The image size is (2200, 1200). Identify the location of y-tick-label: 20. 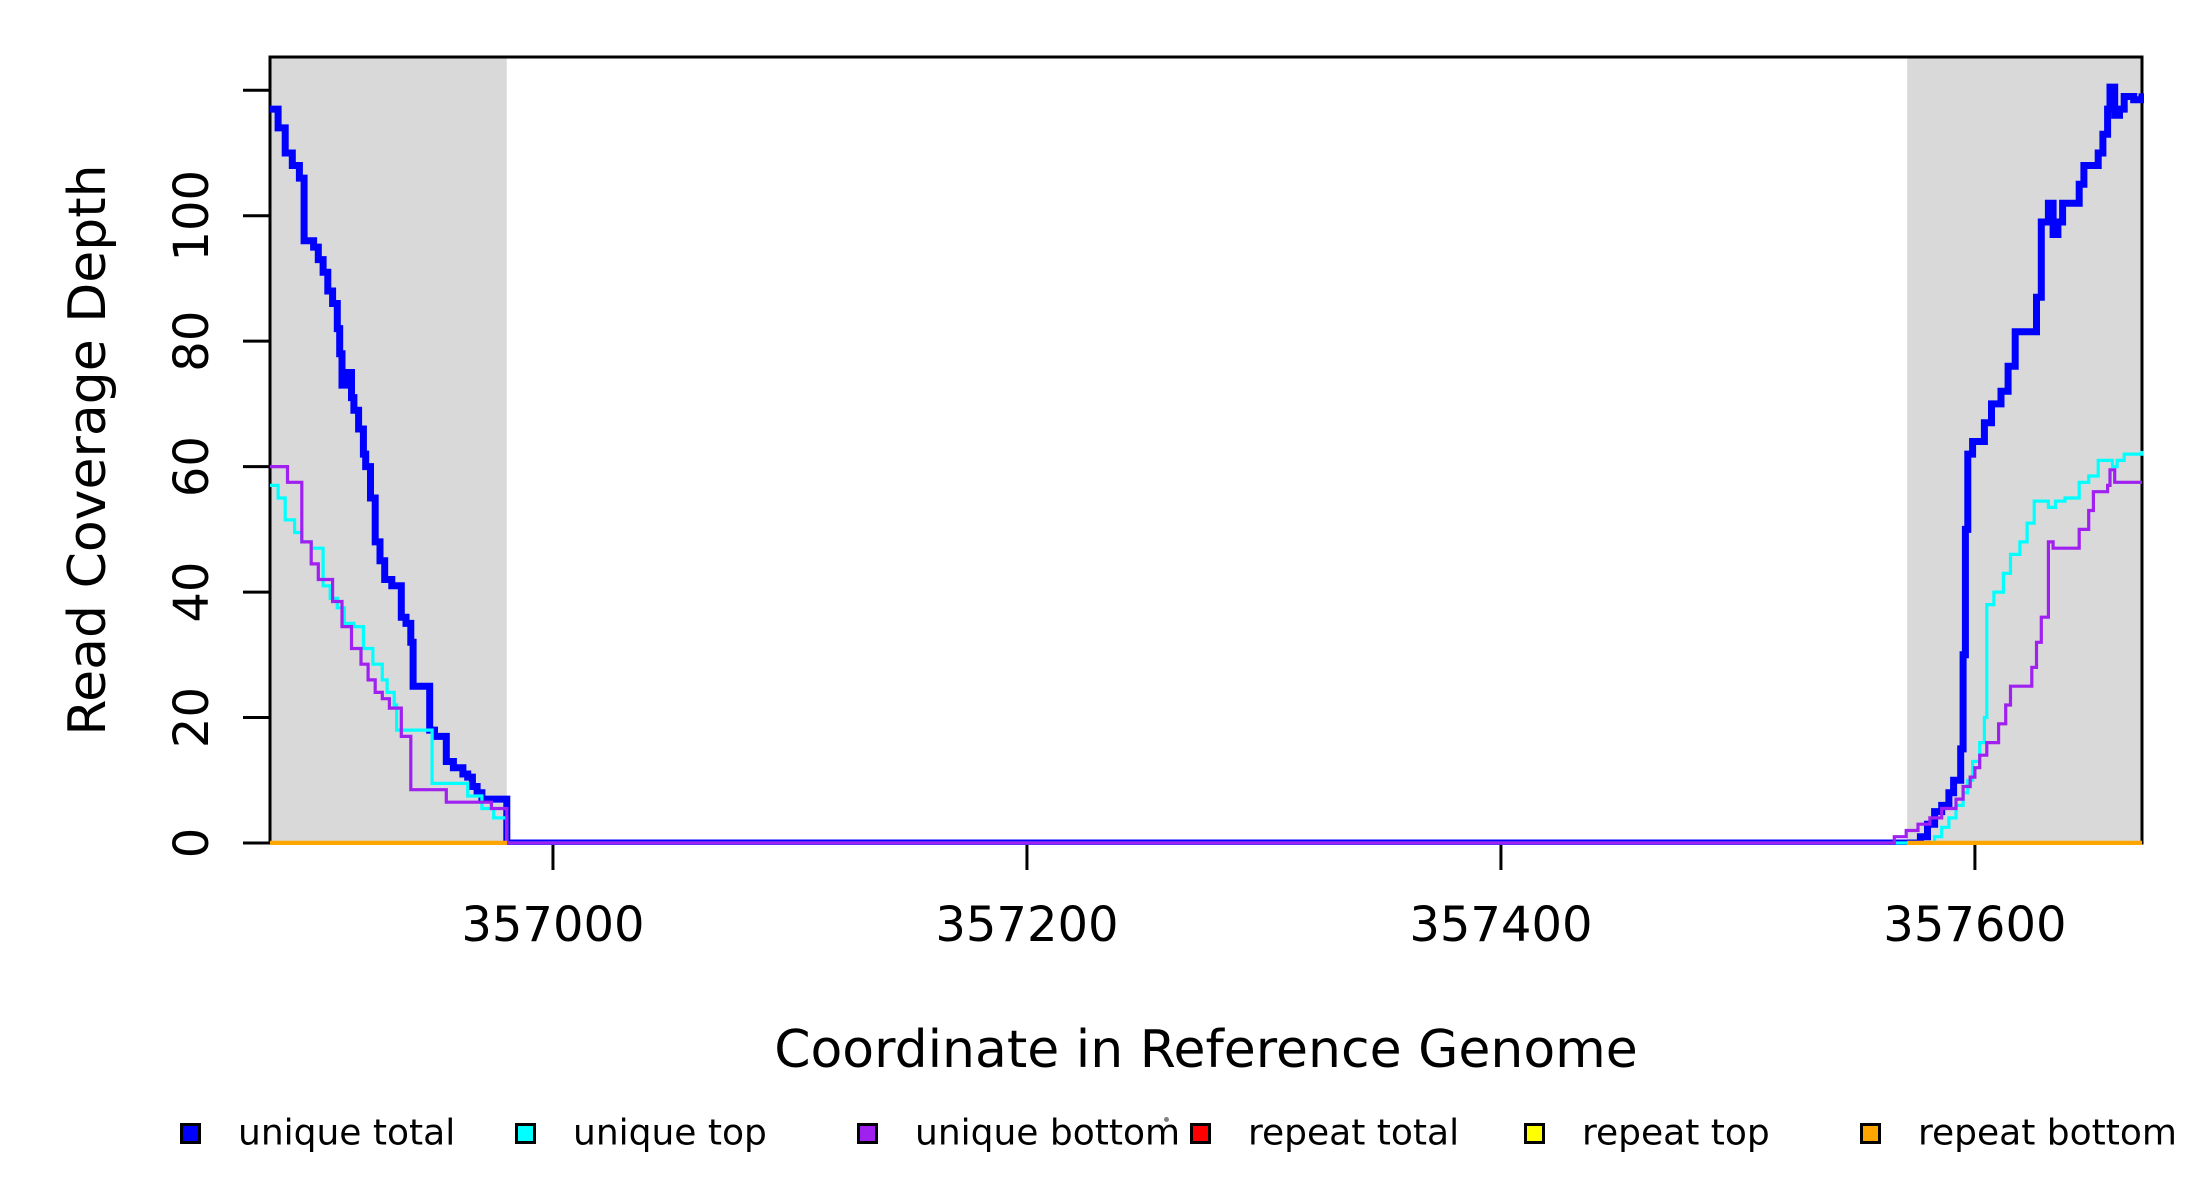
(192, 717).